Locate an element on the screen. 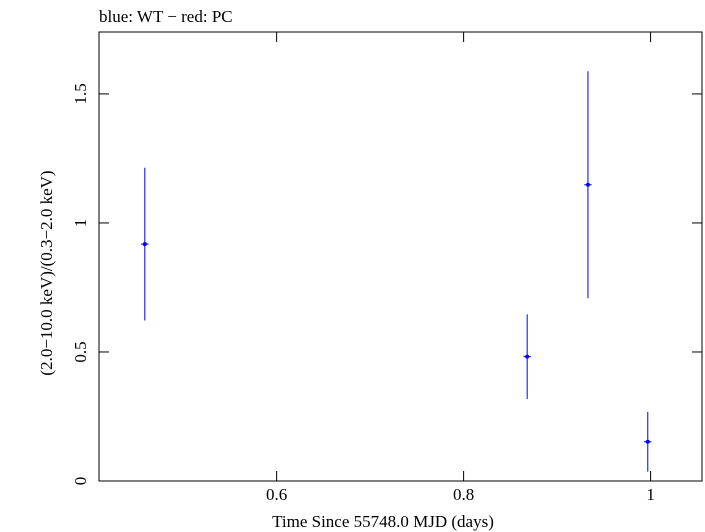  x-tick-label: 1 is located at coordinates (650, 494).